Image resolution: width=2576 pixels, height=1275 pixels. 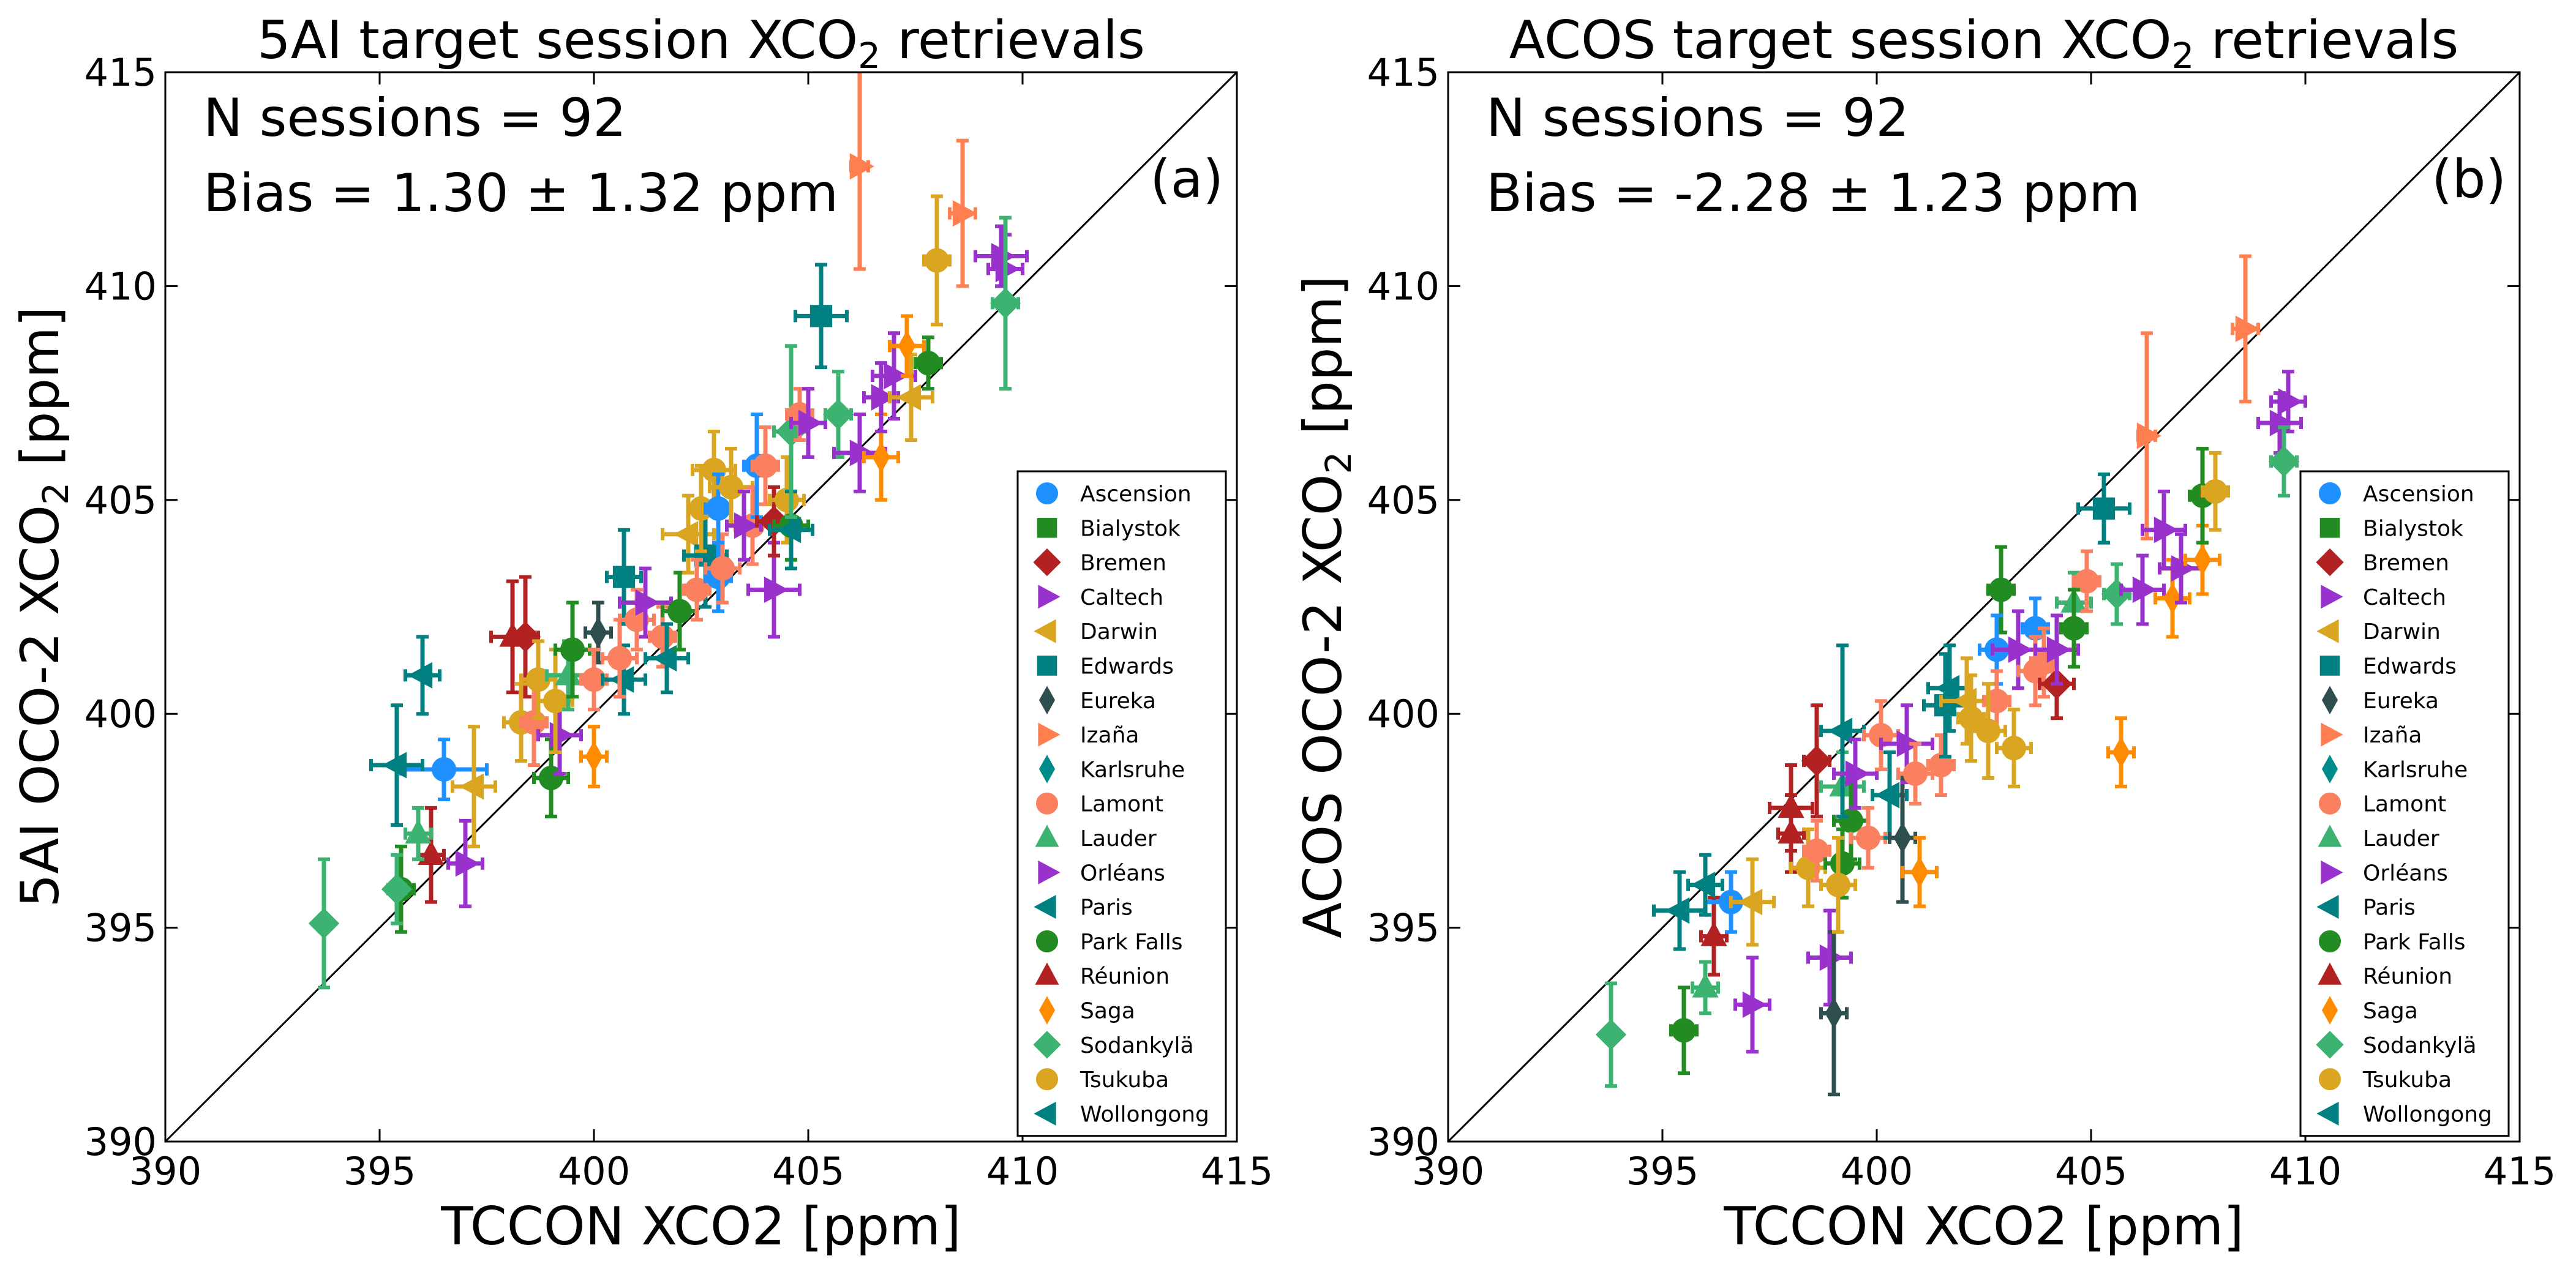 I want to click on panel-label: (a), so click(x=1186, y=179).